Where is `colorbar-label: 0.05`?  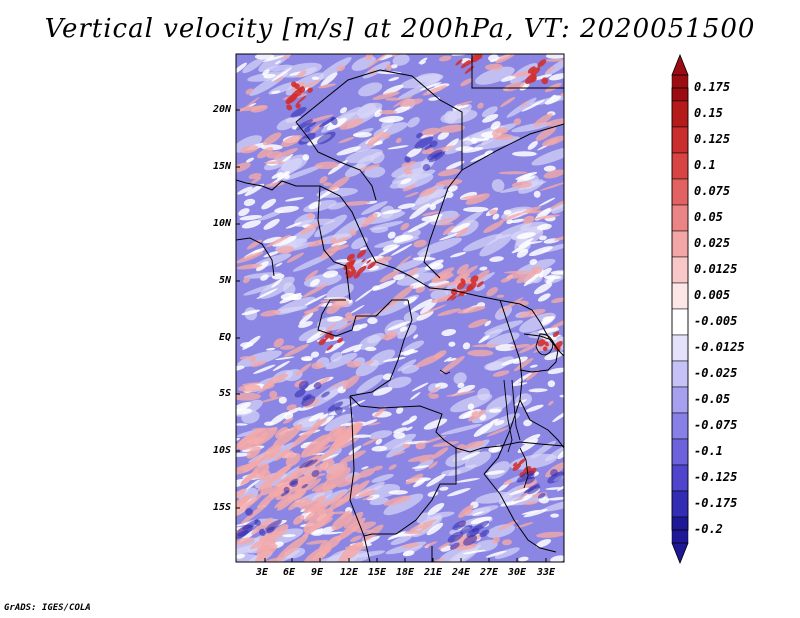 colorbar-label: 0.05 is located at coordinates (708, 217).